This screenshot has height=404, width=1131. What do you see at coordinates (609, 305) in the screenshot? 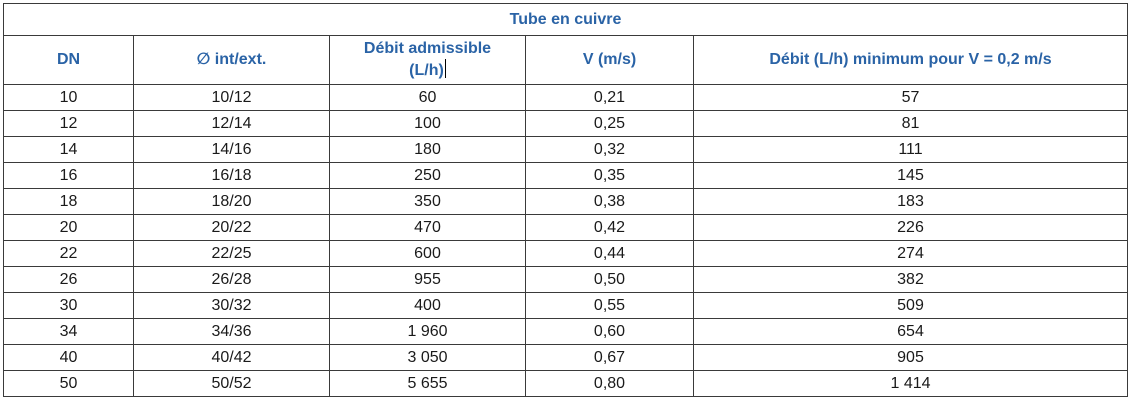
I see `cell-velocity: 0,55` at bounding box center [609, 305].